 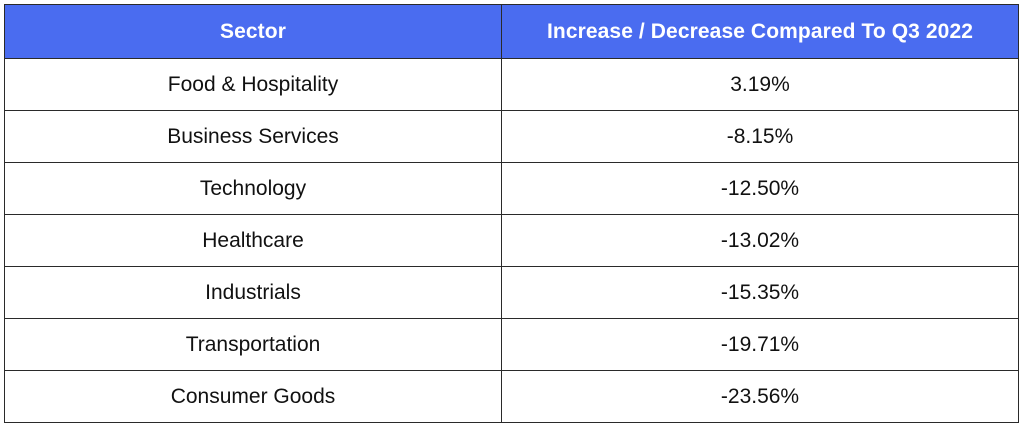 I want to click on sector-cell: Technology, so click(x=253, y=188).